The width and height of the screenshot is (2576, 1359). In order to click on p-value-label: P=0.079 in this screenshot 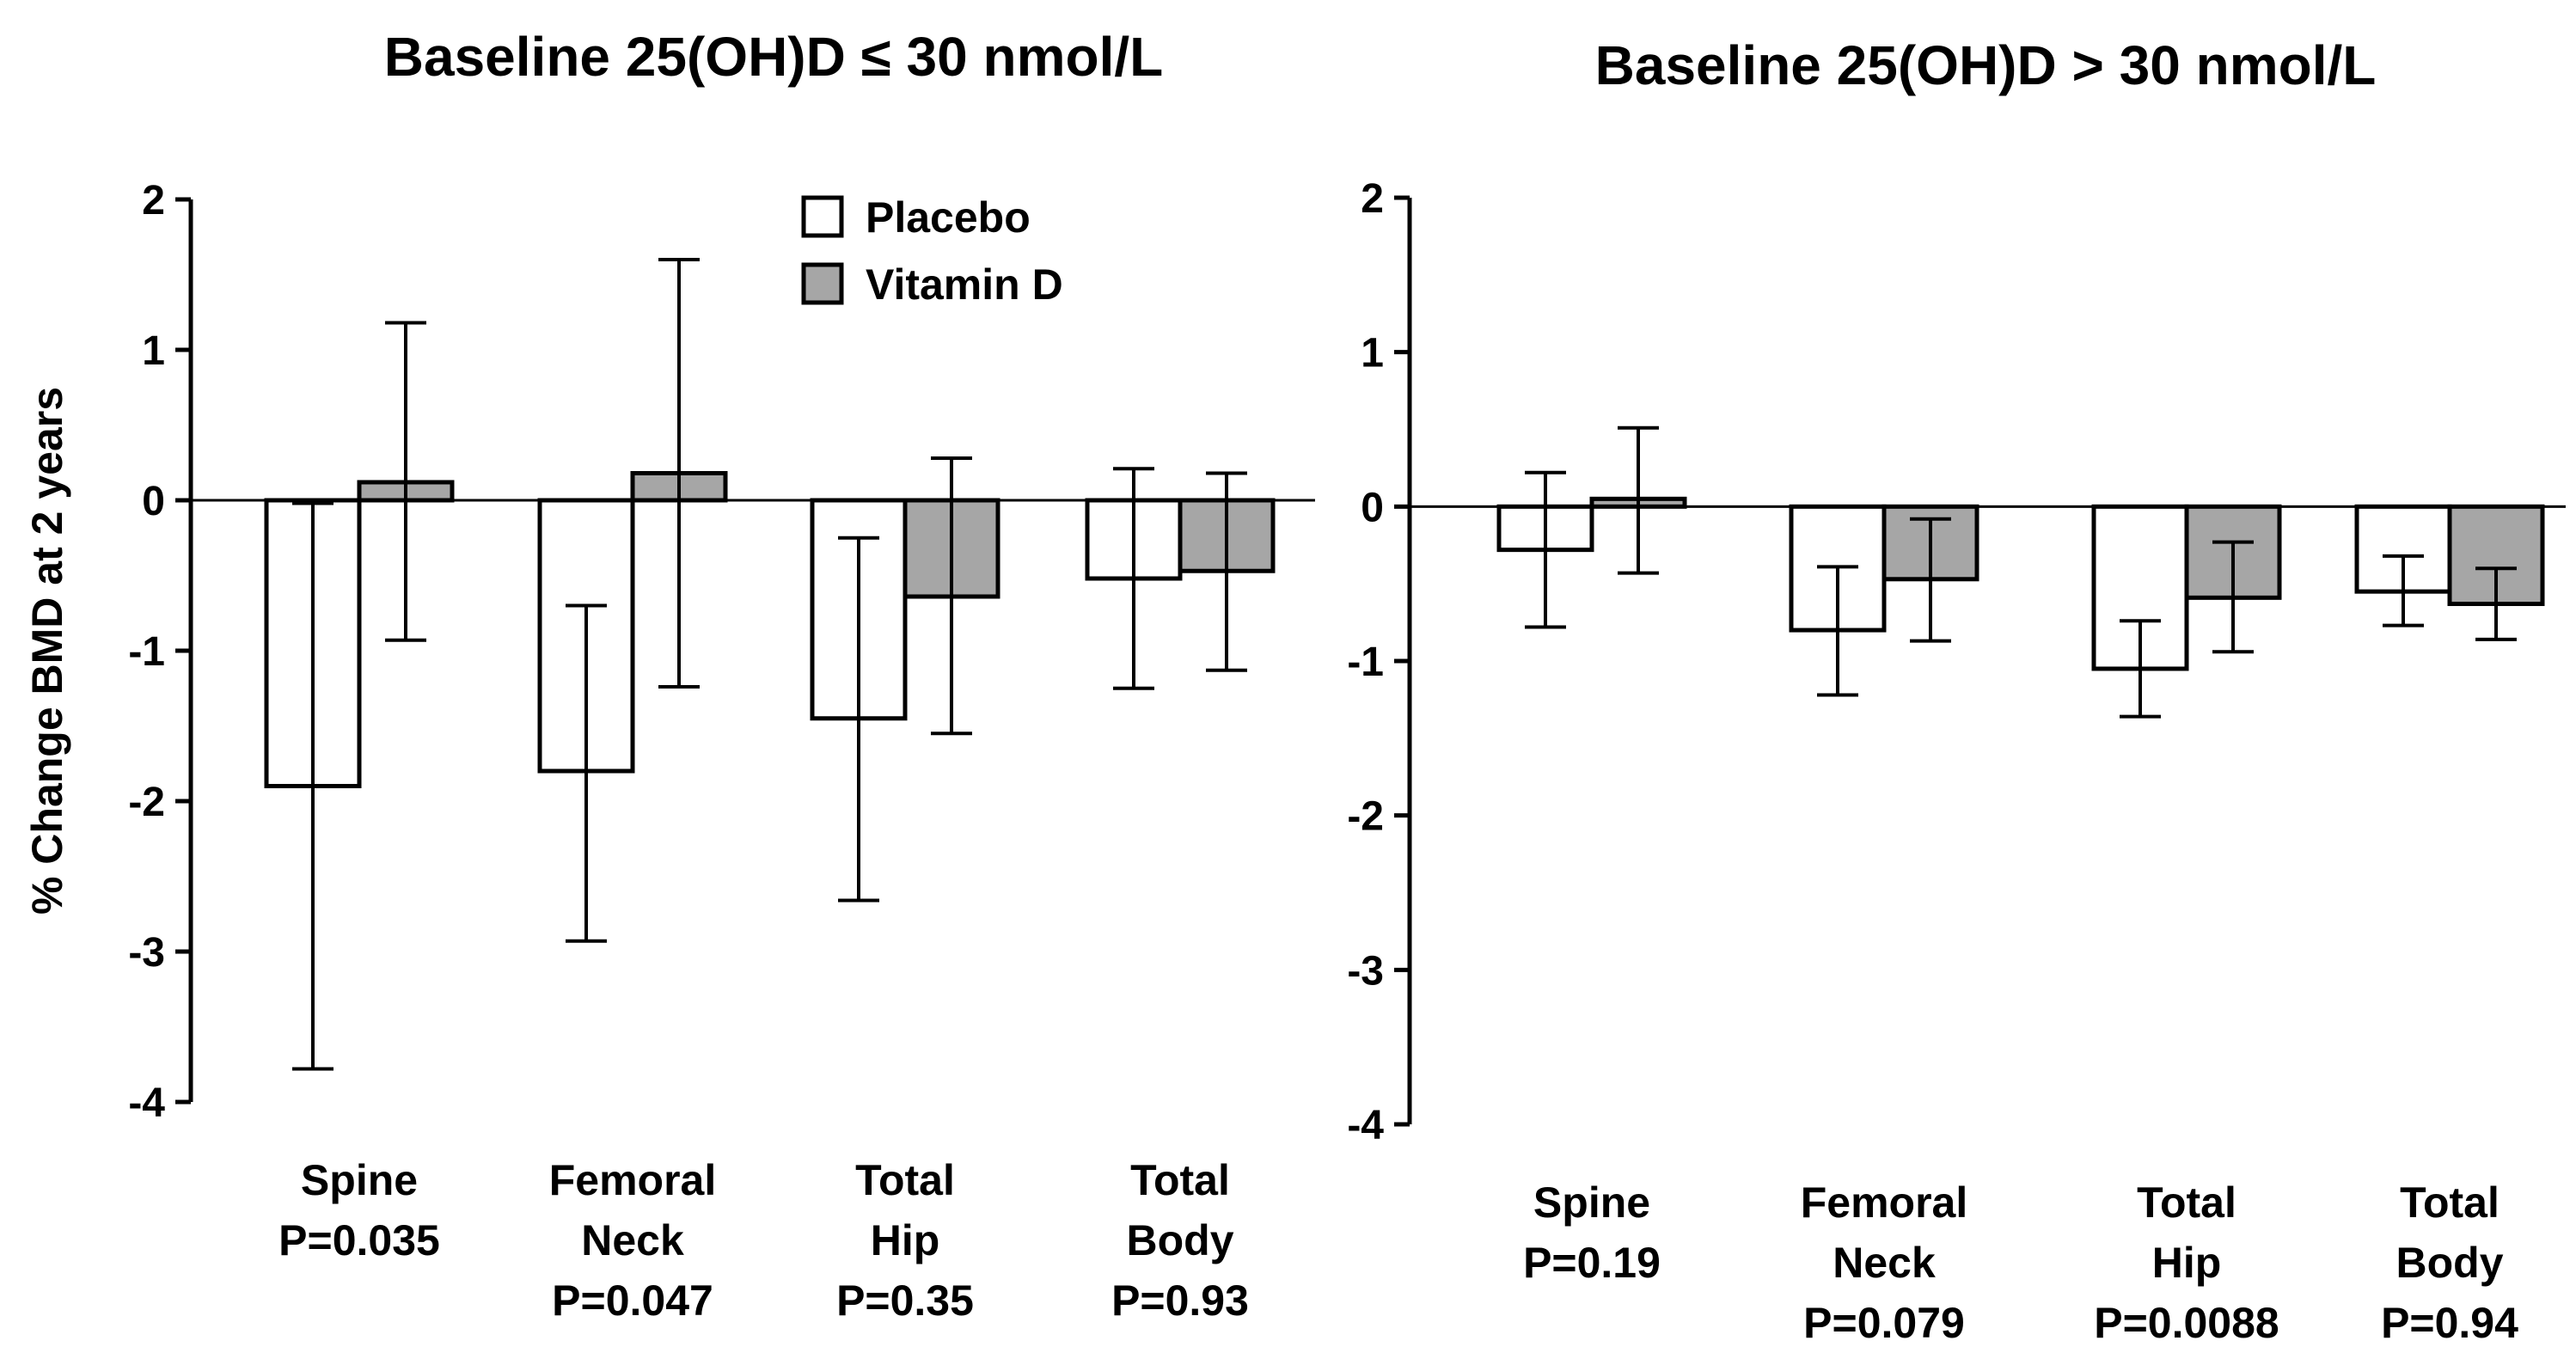, I will do `click(1884, 1323)`.